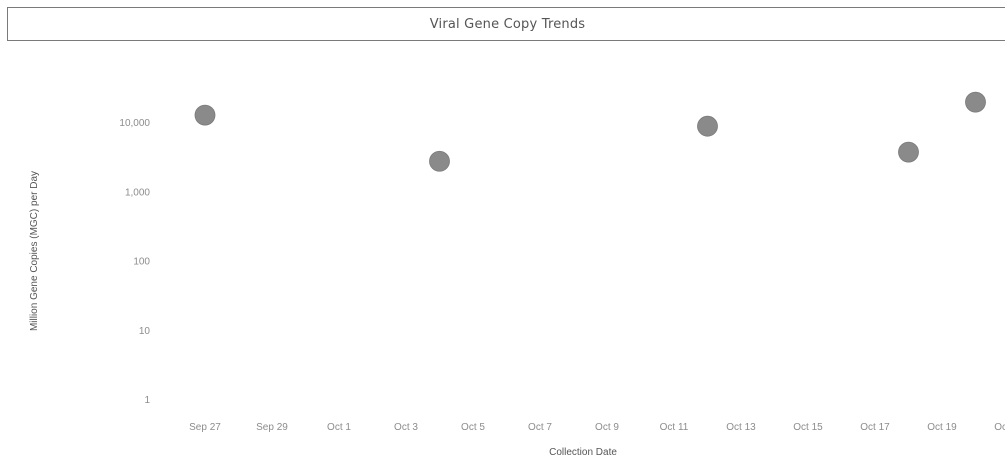 The width and height of the screenshot is (1005, 459). I want to click on y-tick-label: 1,000, so click(137, 192).